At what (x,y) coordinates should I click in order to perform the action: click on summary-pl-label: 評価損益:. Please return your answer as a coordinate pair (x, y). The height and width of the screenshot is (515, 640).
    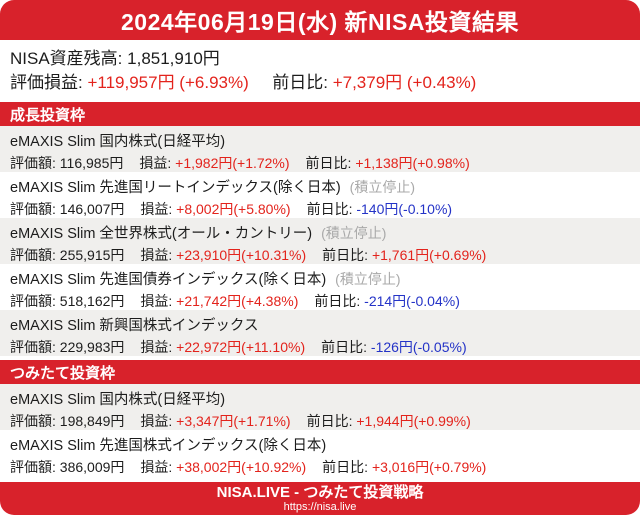
    Looking at the image, I should click on (46, 82).